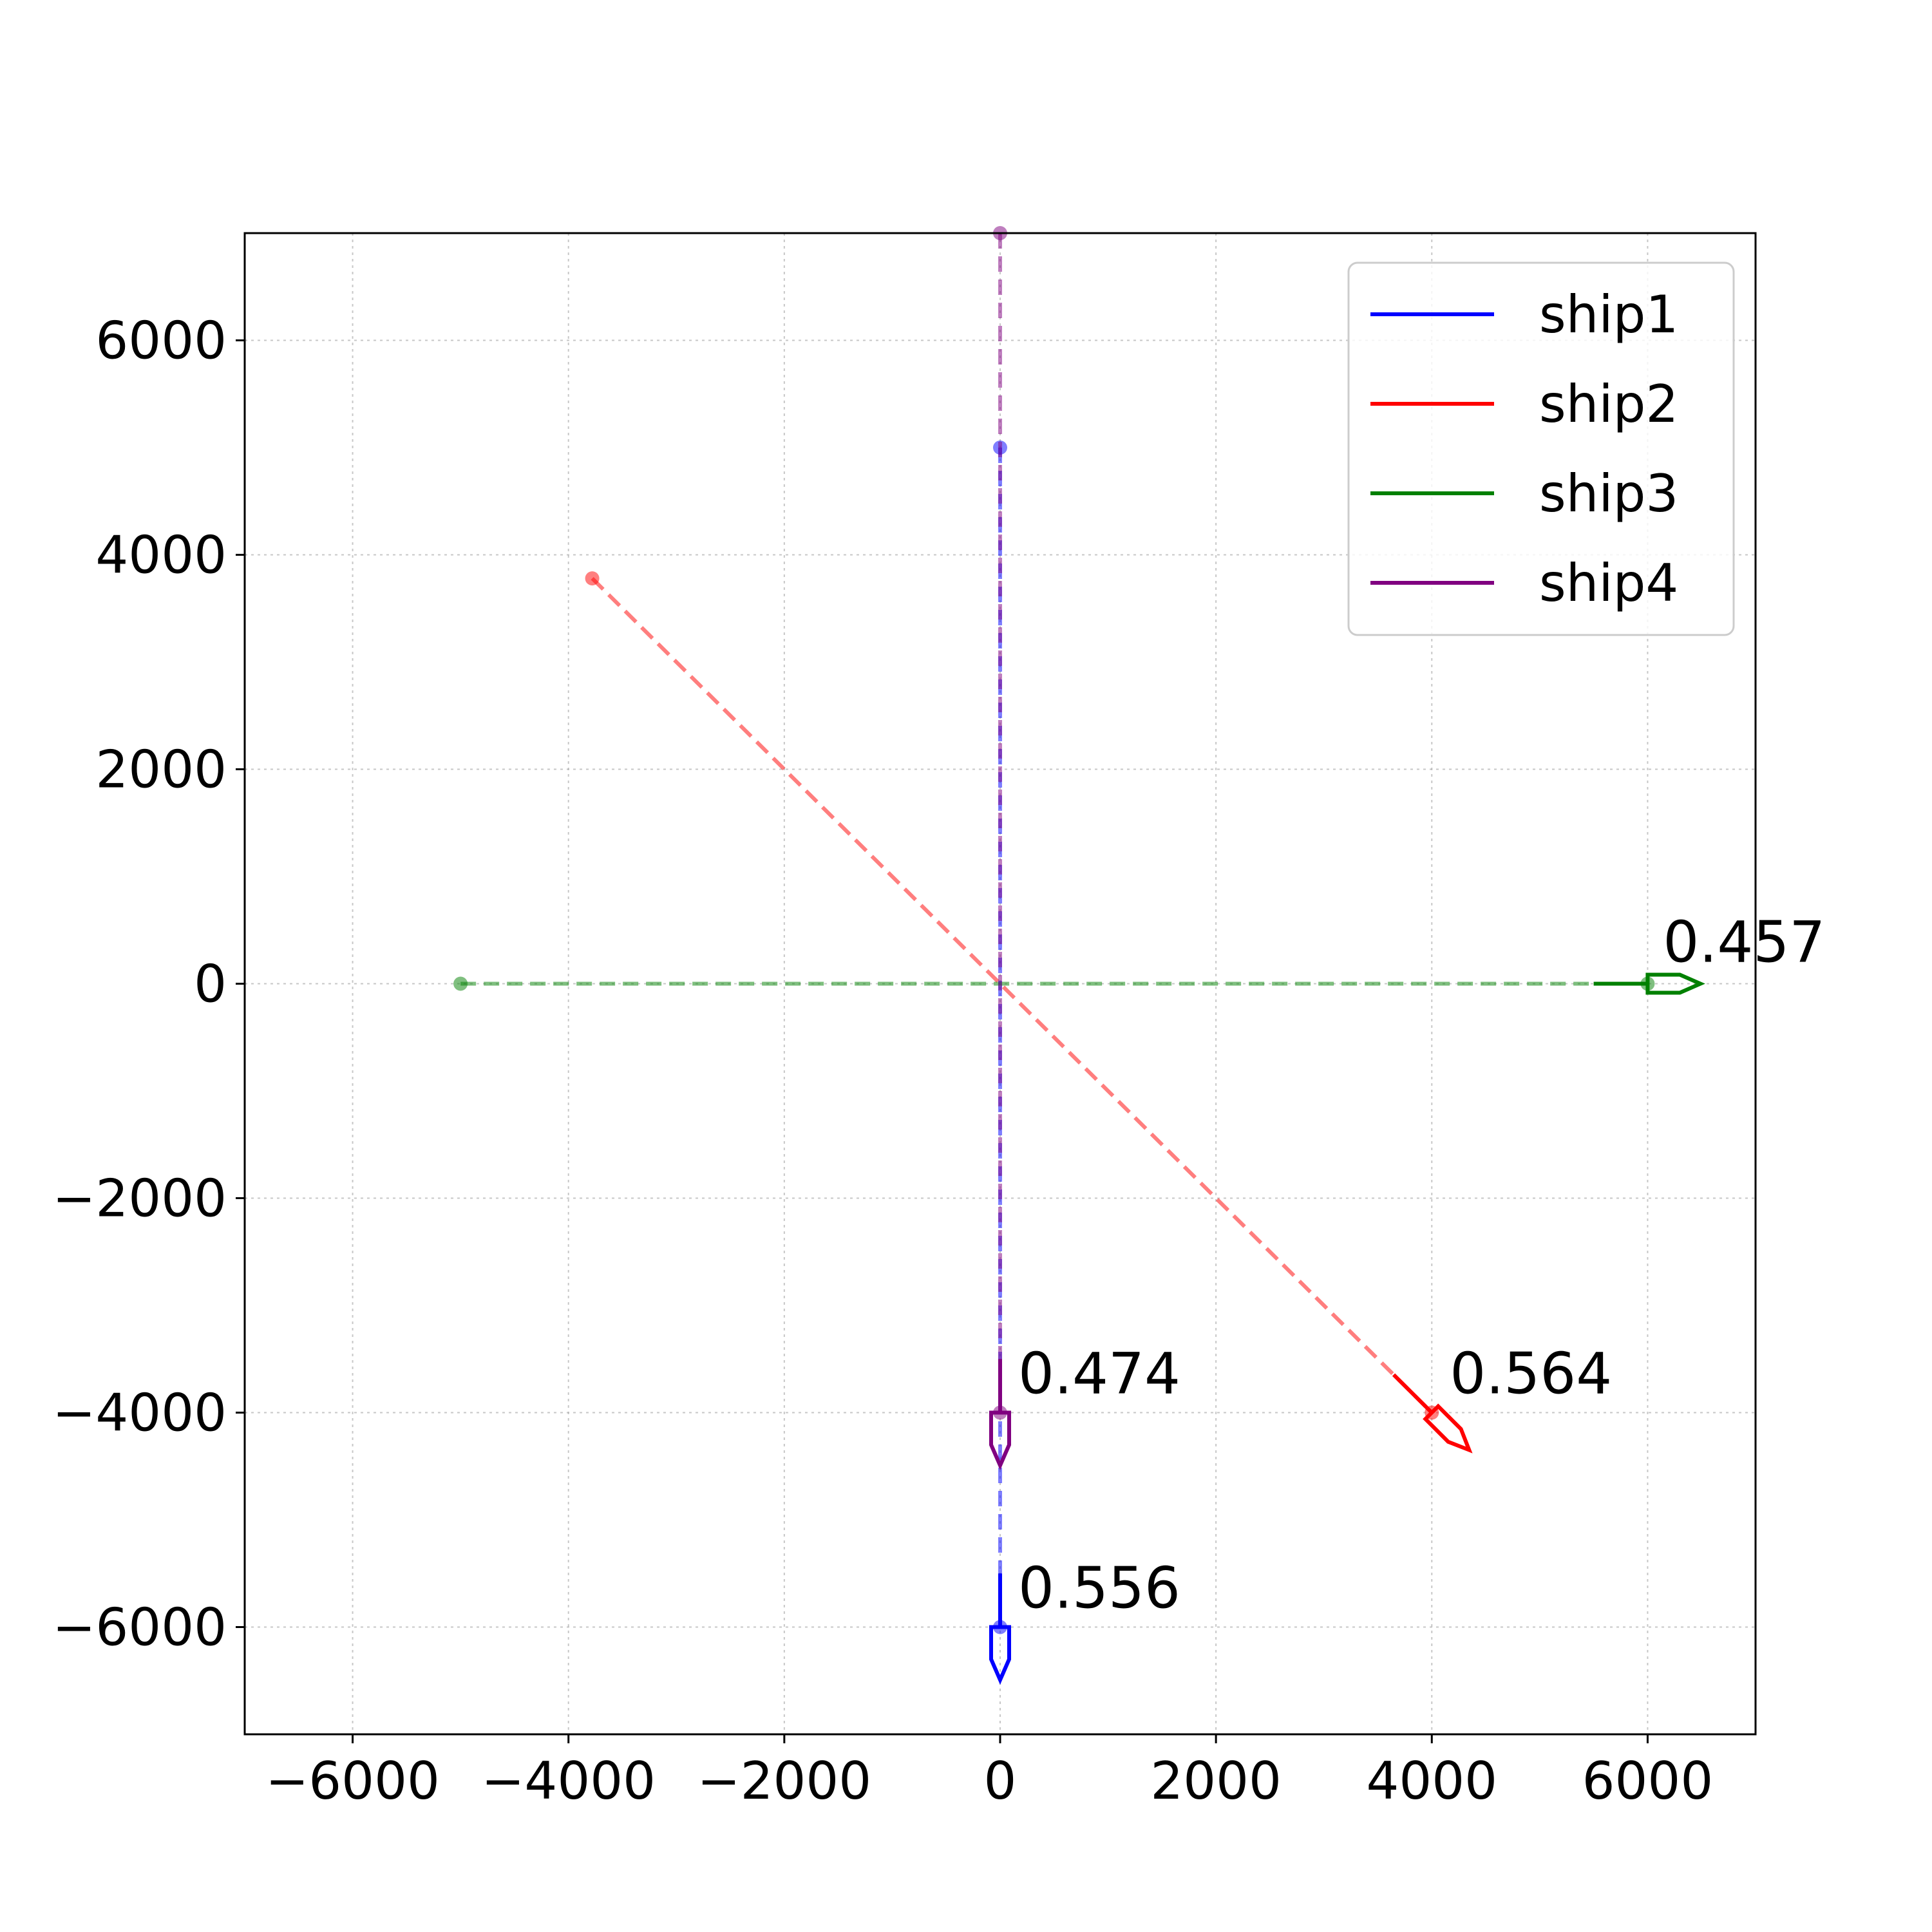  I want to click on y-tick-label: −4000, so click(139, 1413).